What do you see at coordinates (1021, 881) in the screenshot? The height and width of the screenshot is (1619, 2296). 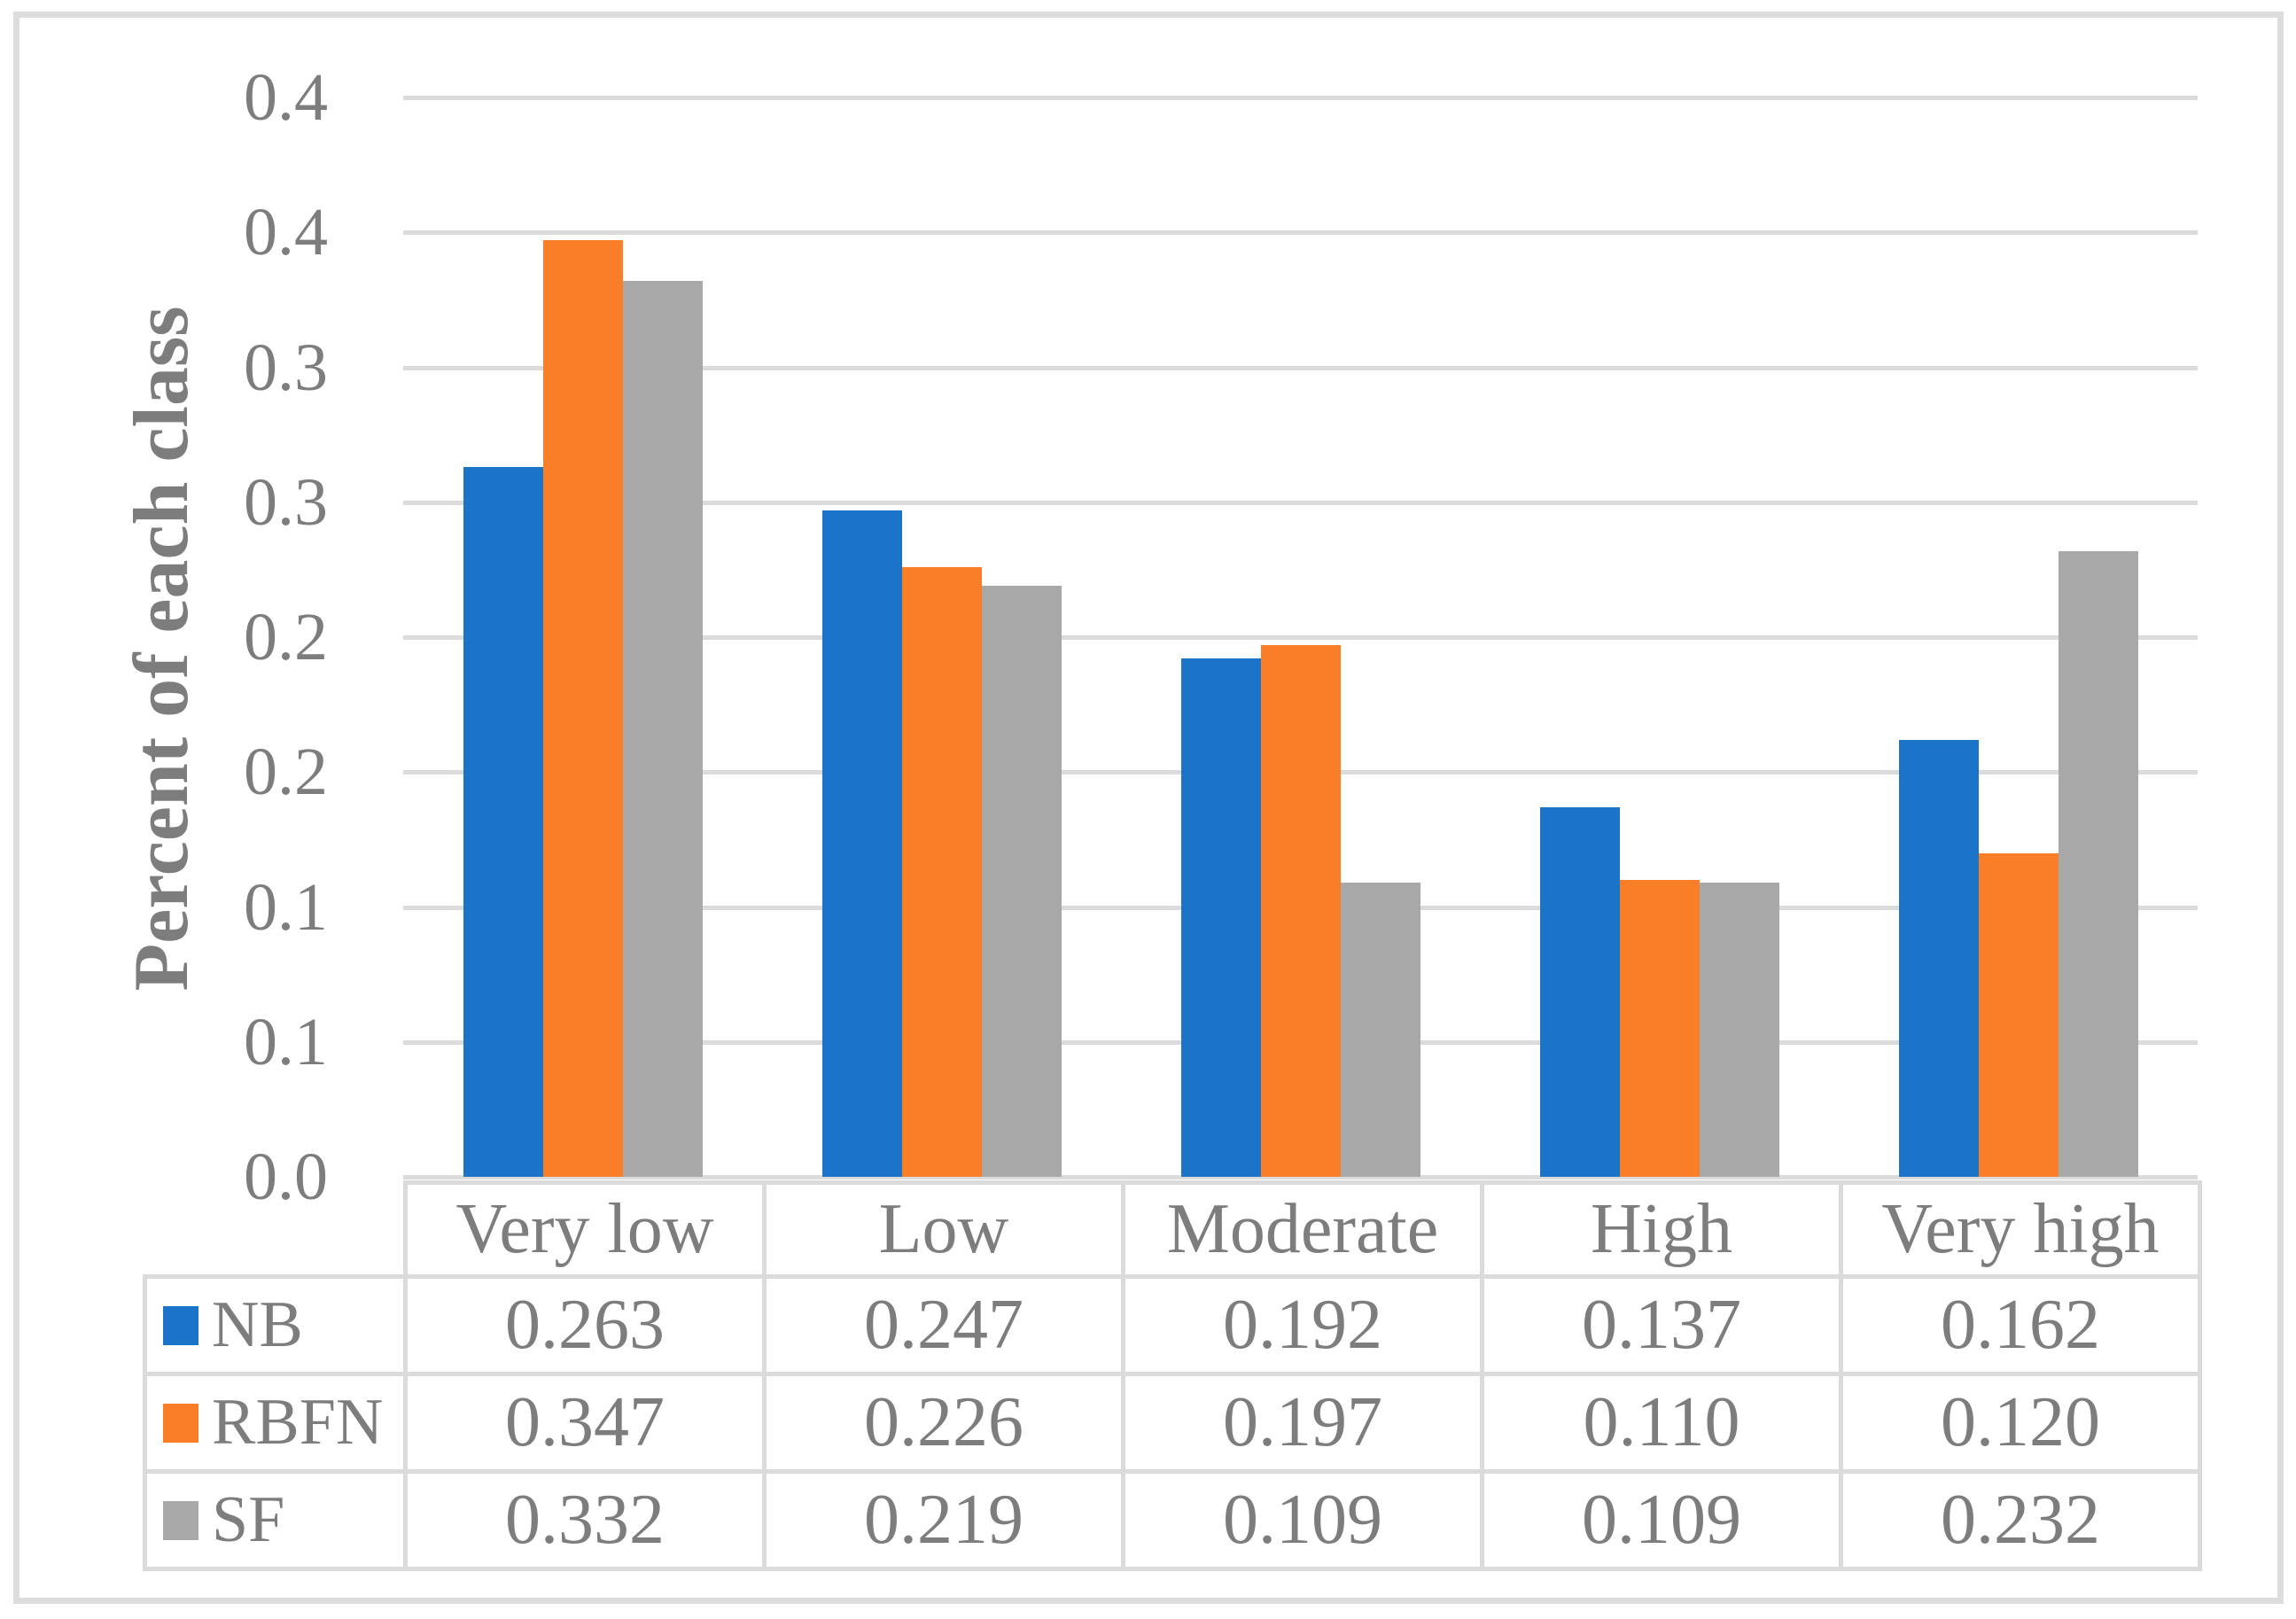 I see `bar-sf-low` at bounding box center [1021, 881].